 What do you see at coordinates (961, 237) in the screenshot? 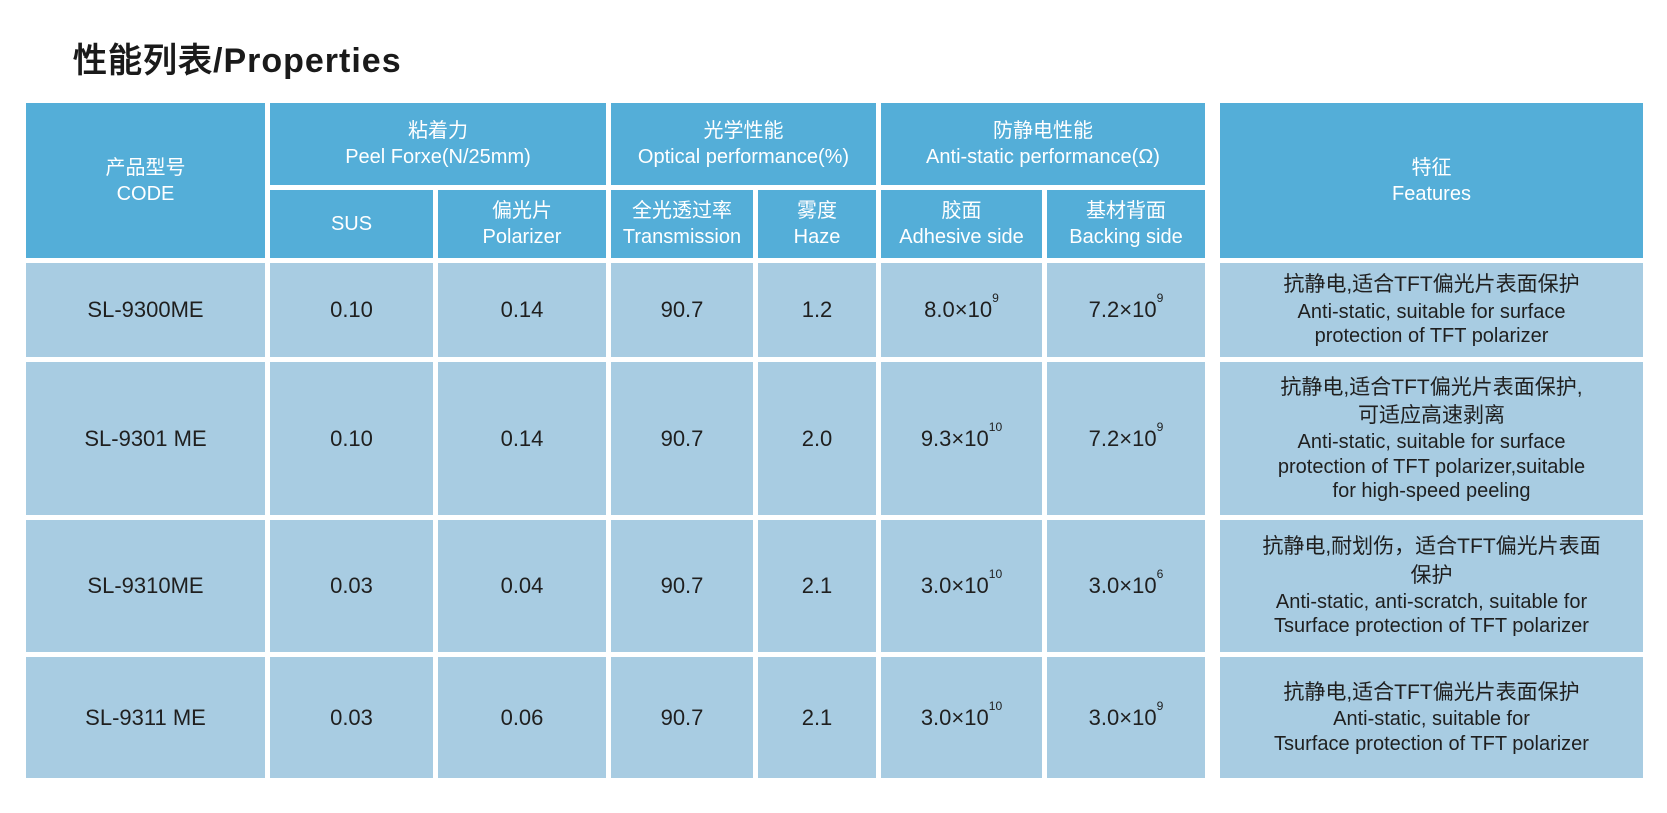
I see `header-adhesive-en: Adhesive side` at bounding box center [961, 237].